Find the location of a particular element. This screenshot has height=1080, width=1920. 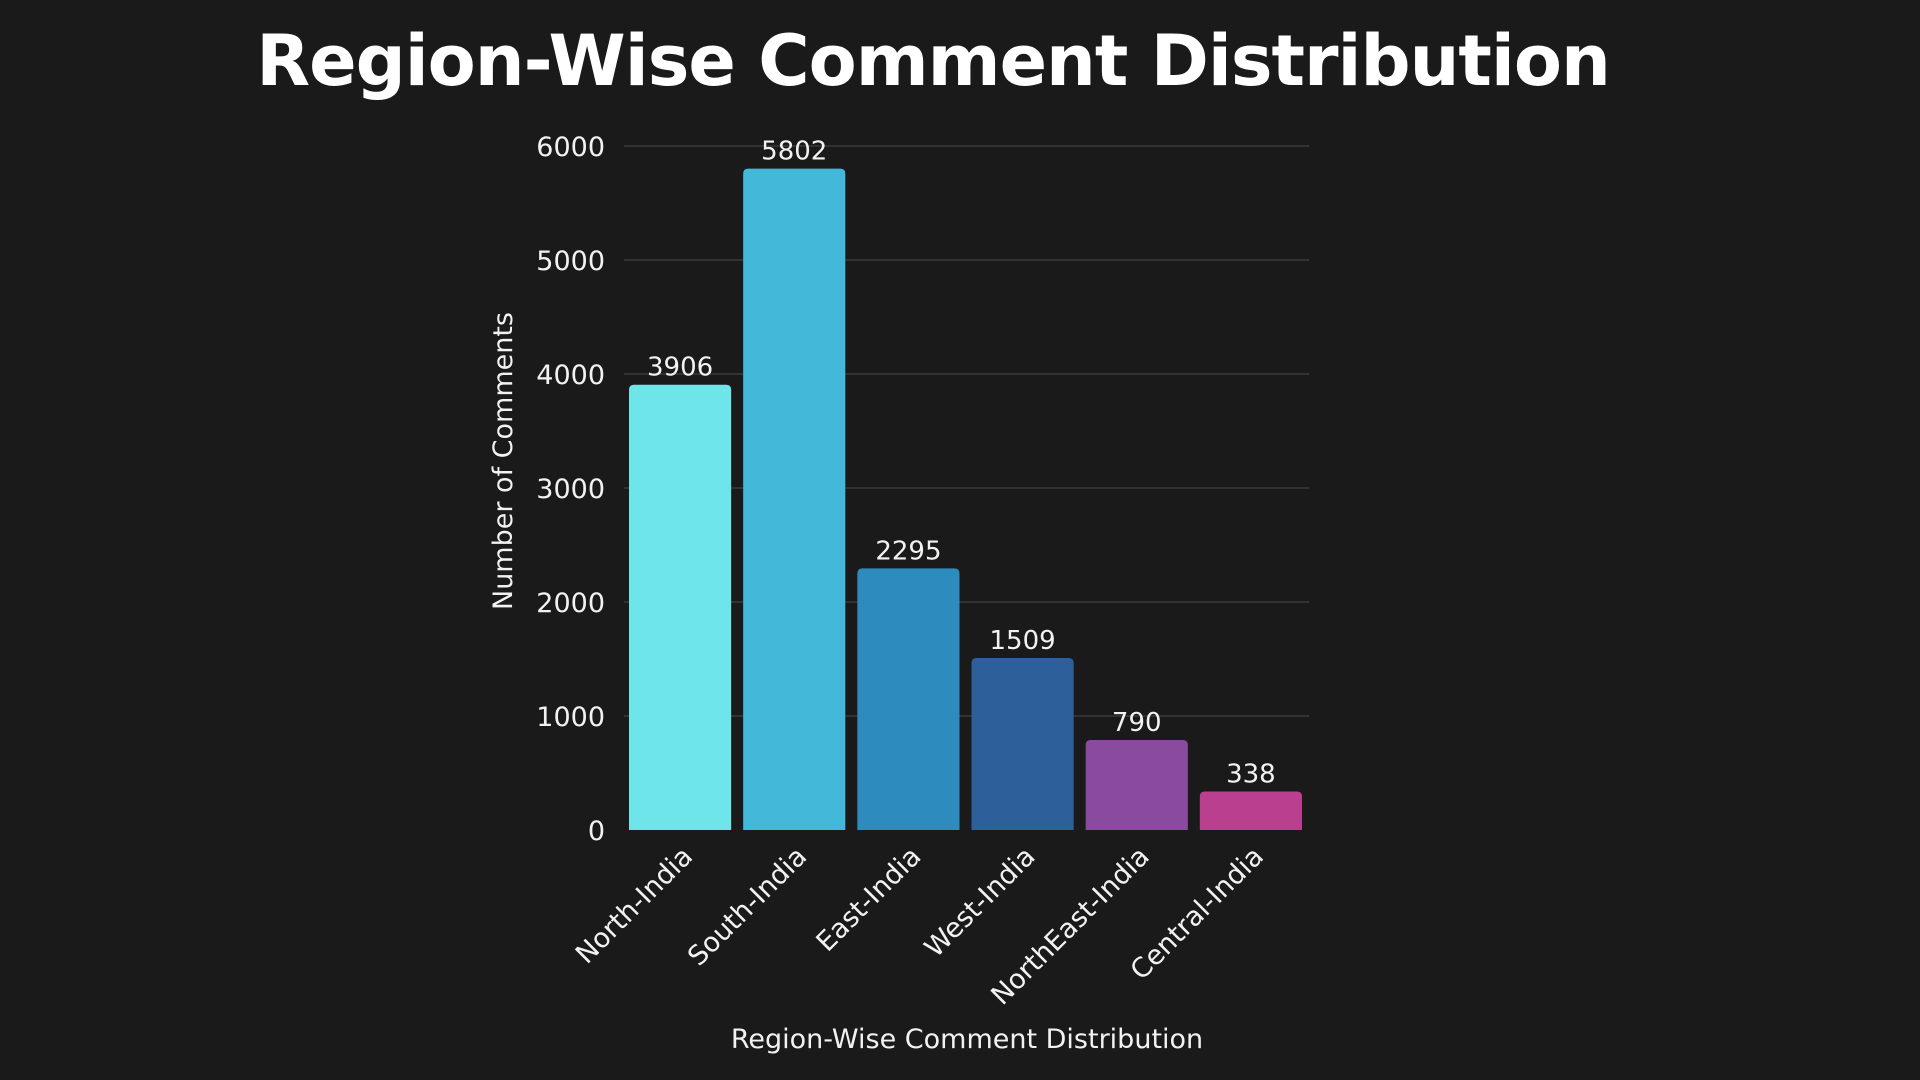

data-label: 790 is located at coordinates (1137, 723).